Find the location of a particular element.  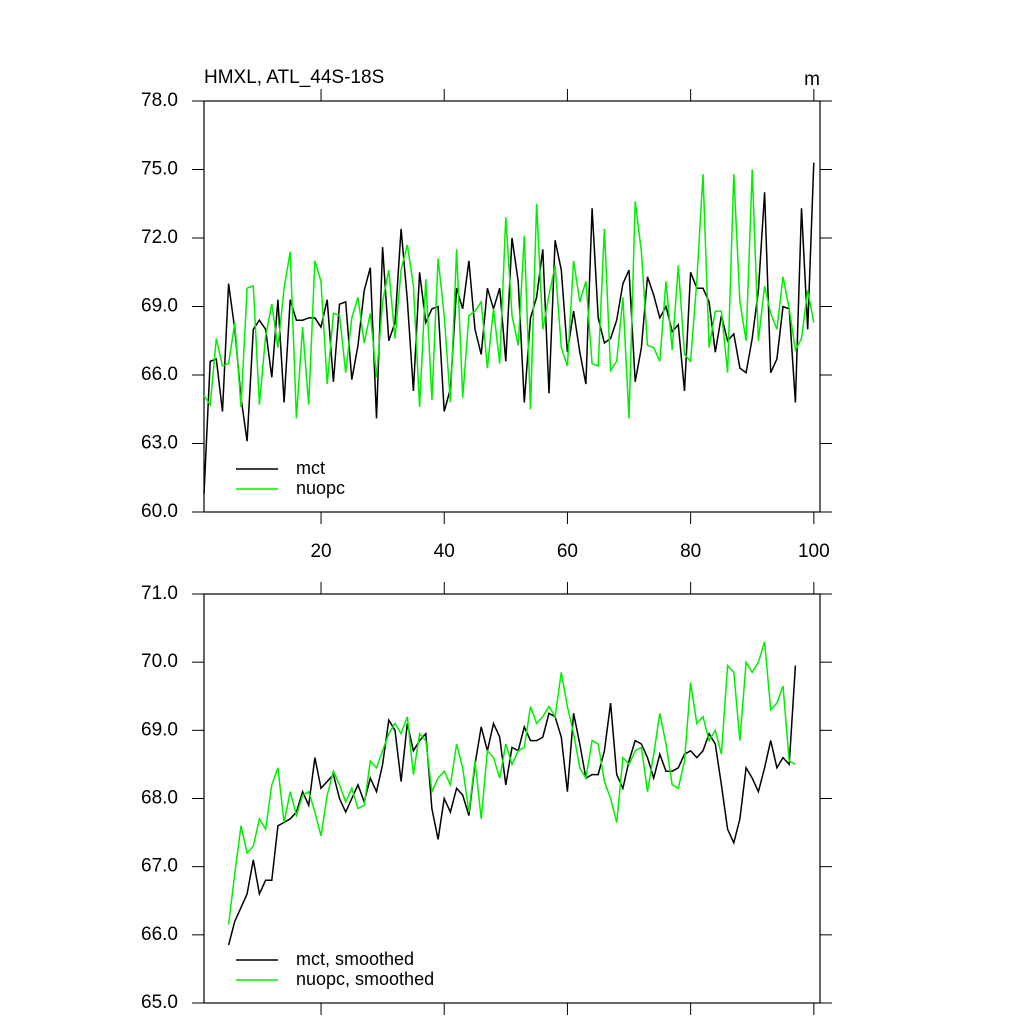

legend-label: mct, smoothed is located at coordinates (355, 959).